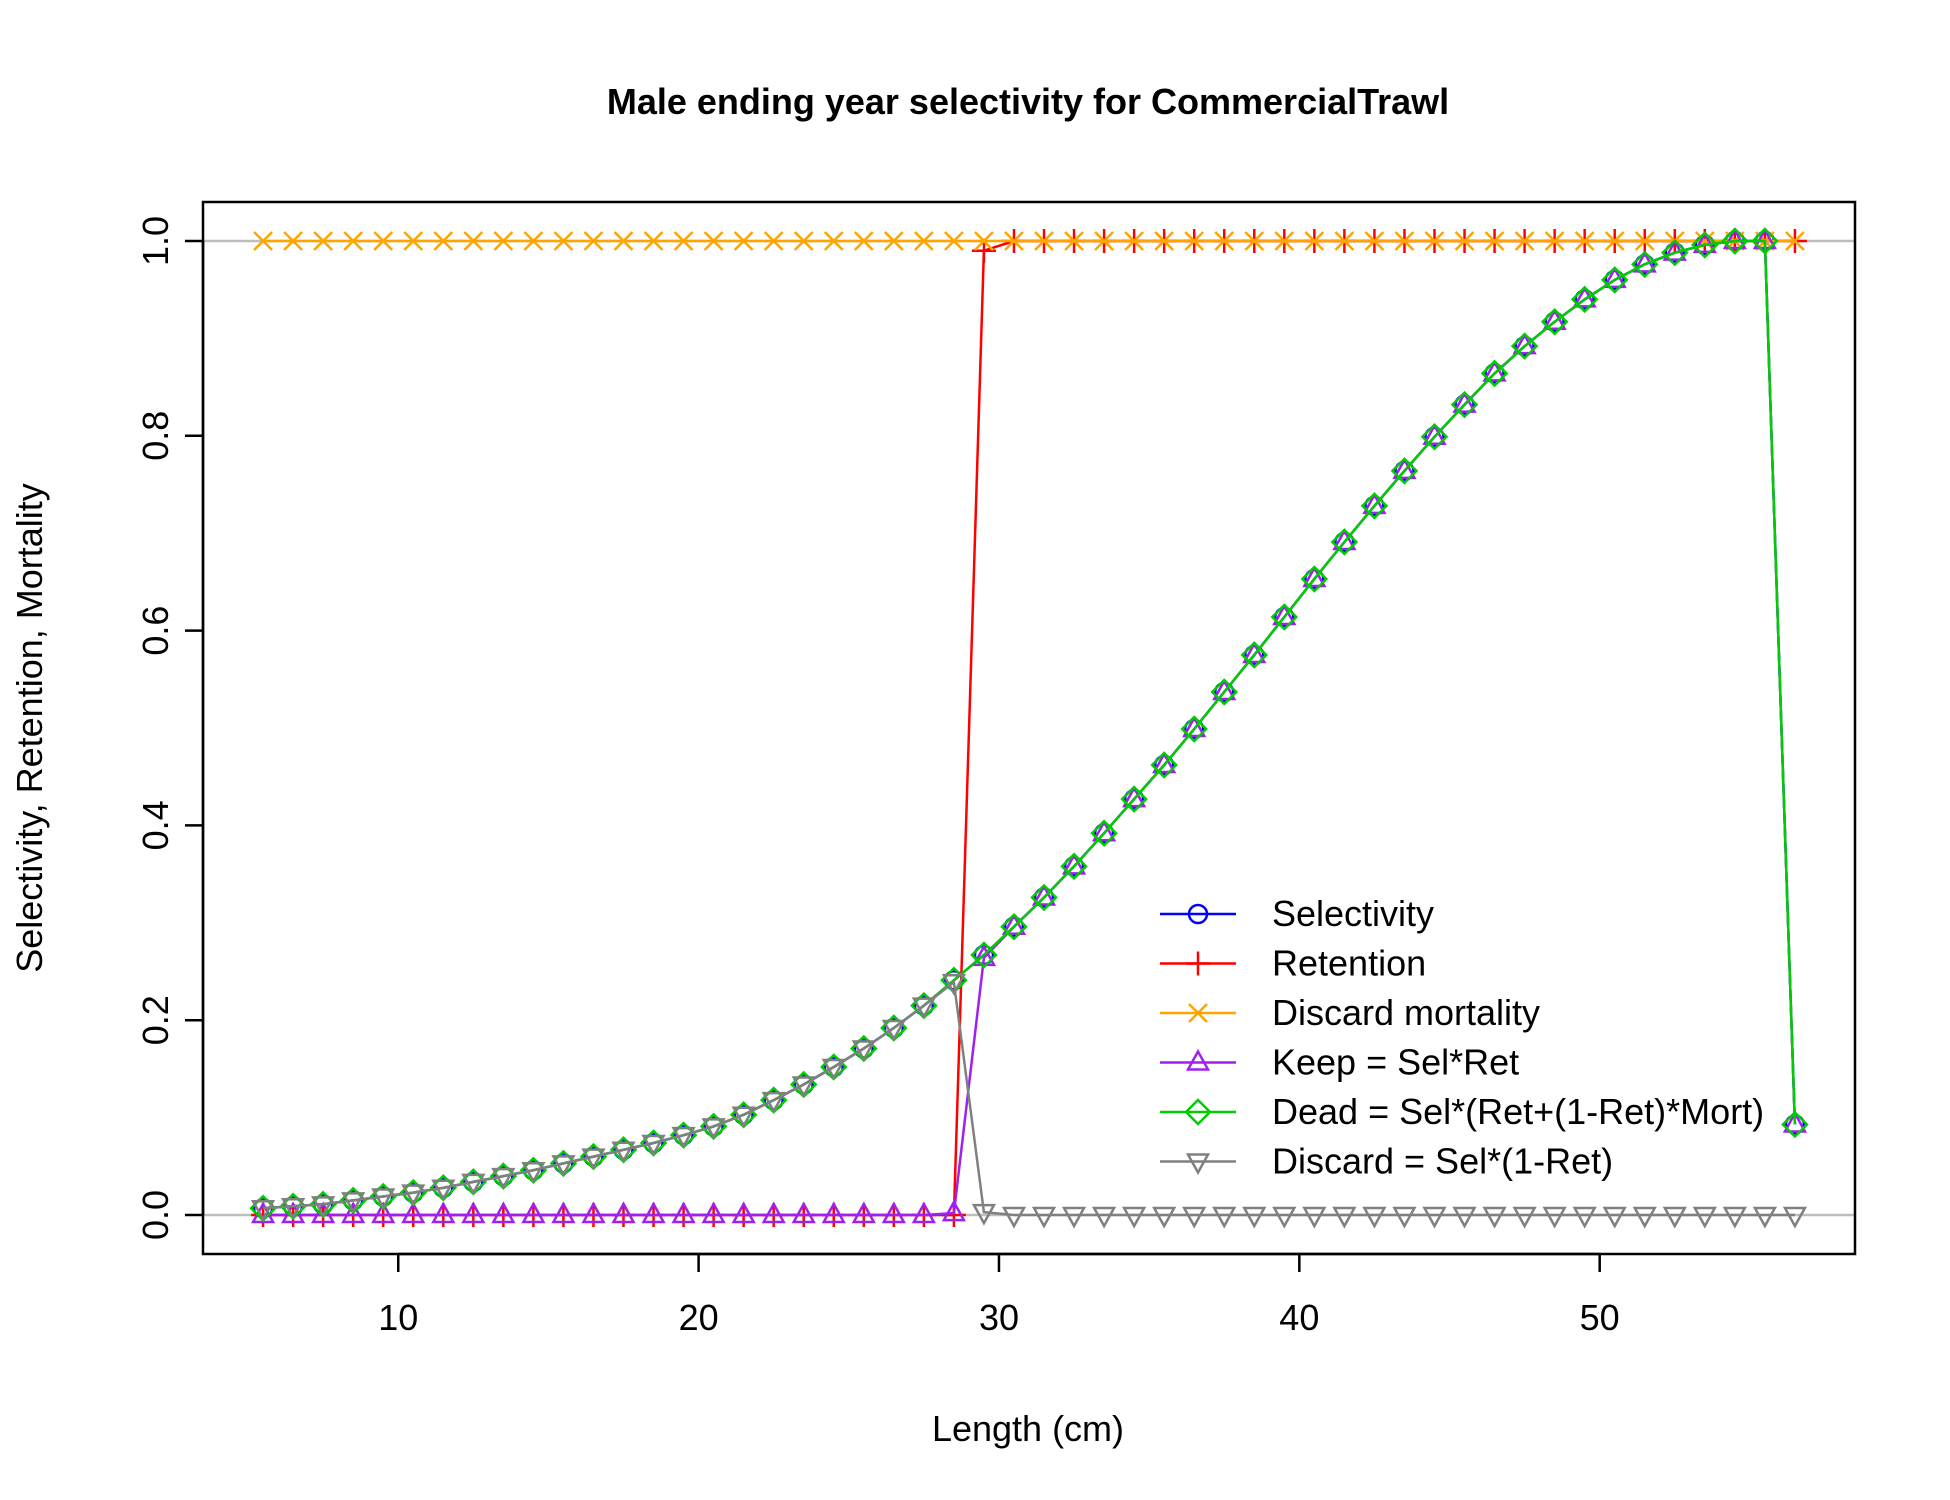 The image size is (1950, 1500). Describe the element at coordinates (155, 825) in the screenshot. I see `y-tick-label: 0.4` at that location.